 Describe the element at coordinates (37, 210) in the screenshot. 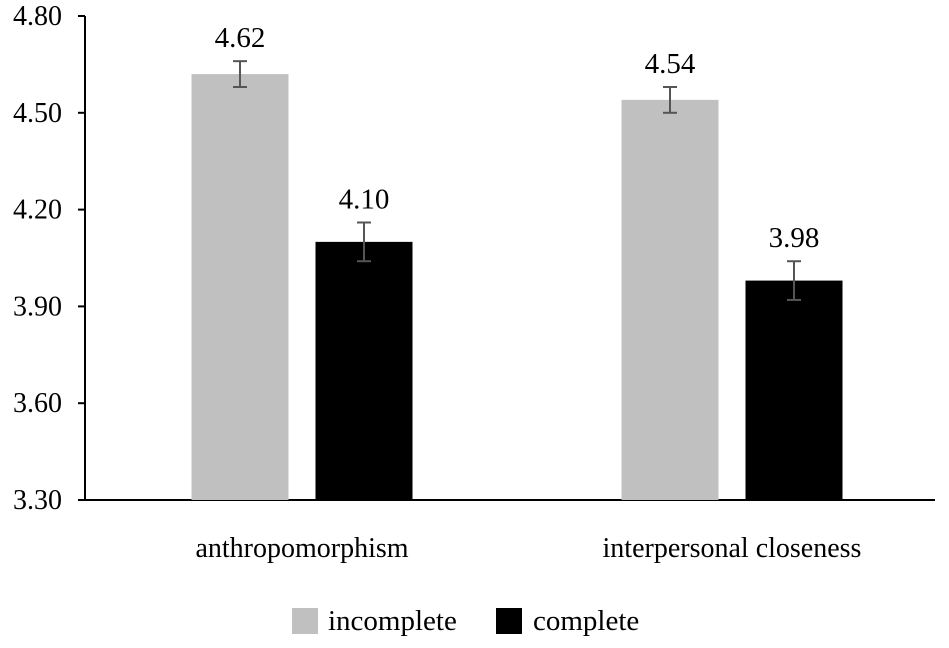

I see `y-tick-label: 4.20` at that location.